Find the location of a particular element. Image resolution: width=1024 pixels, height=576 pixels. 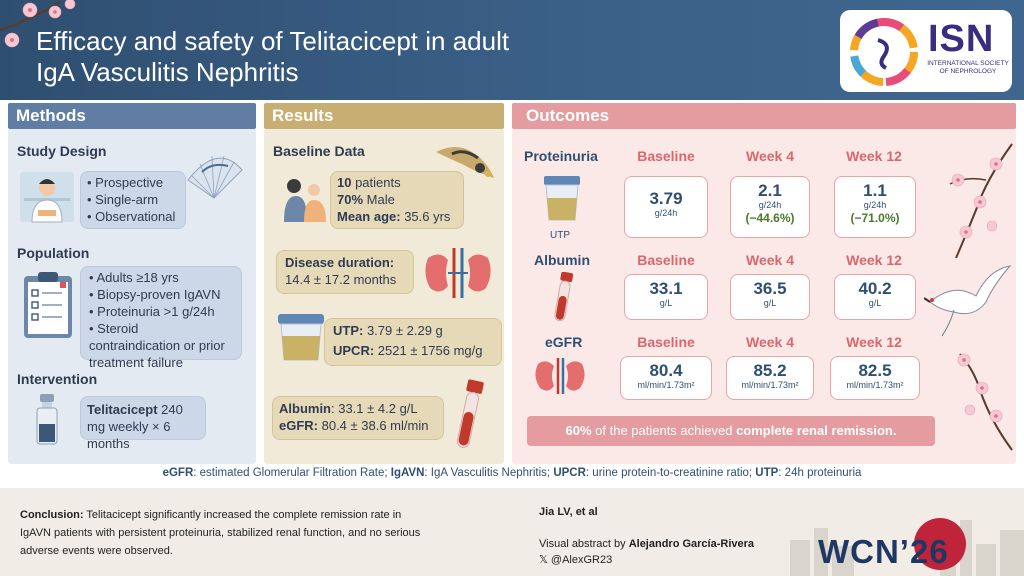

col-week-4-egfr: Week 4 is located at coordinates (770, 342).